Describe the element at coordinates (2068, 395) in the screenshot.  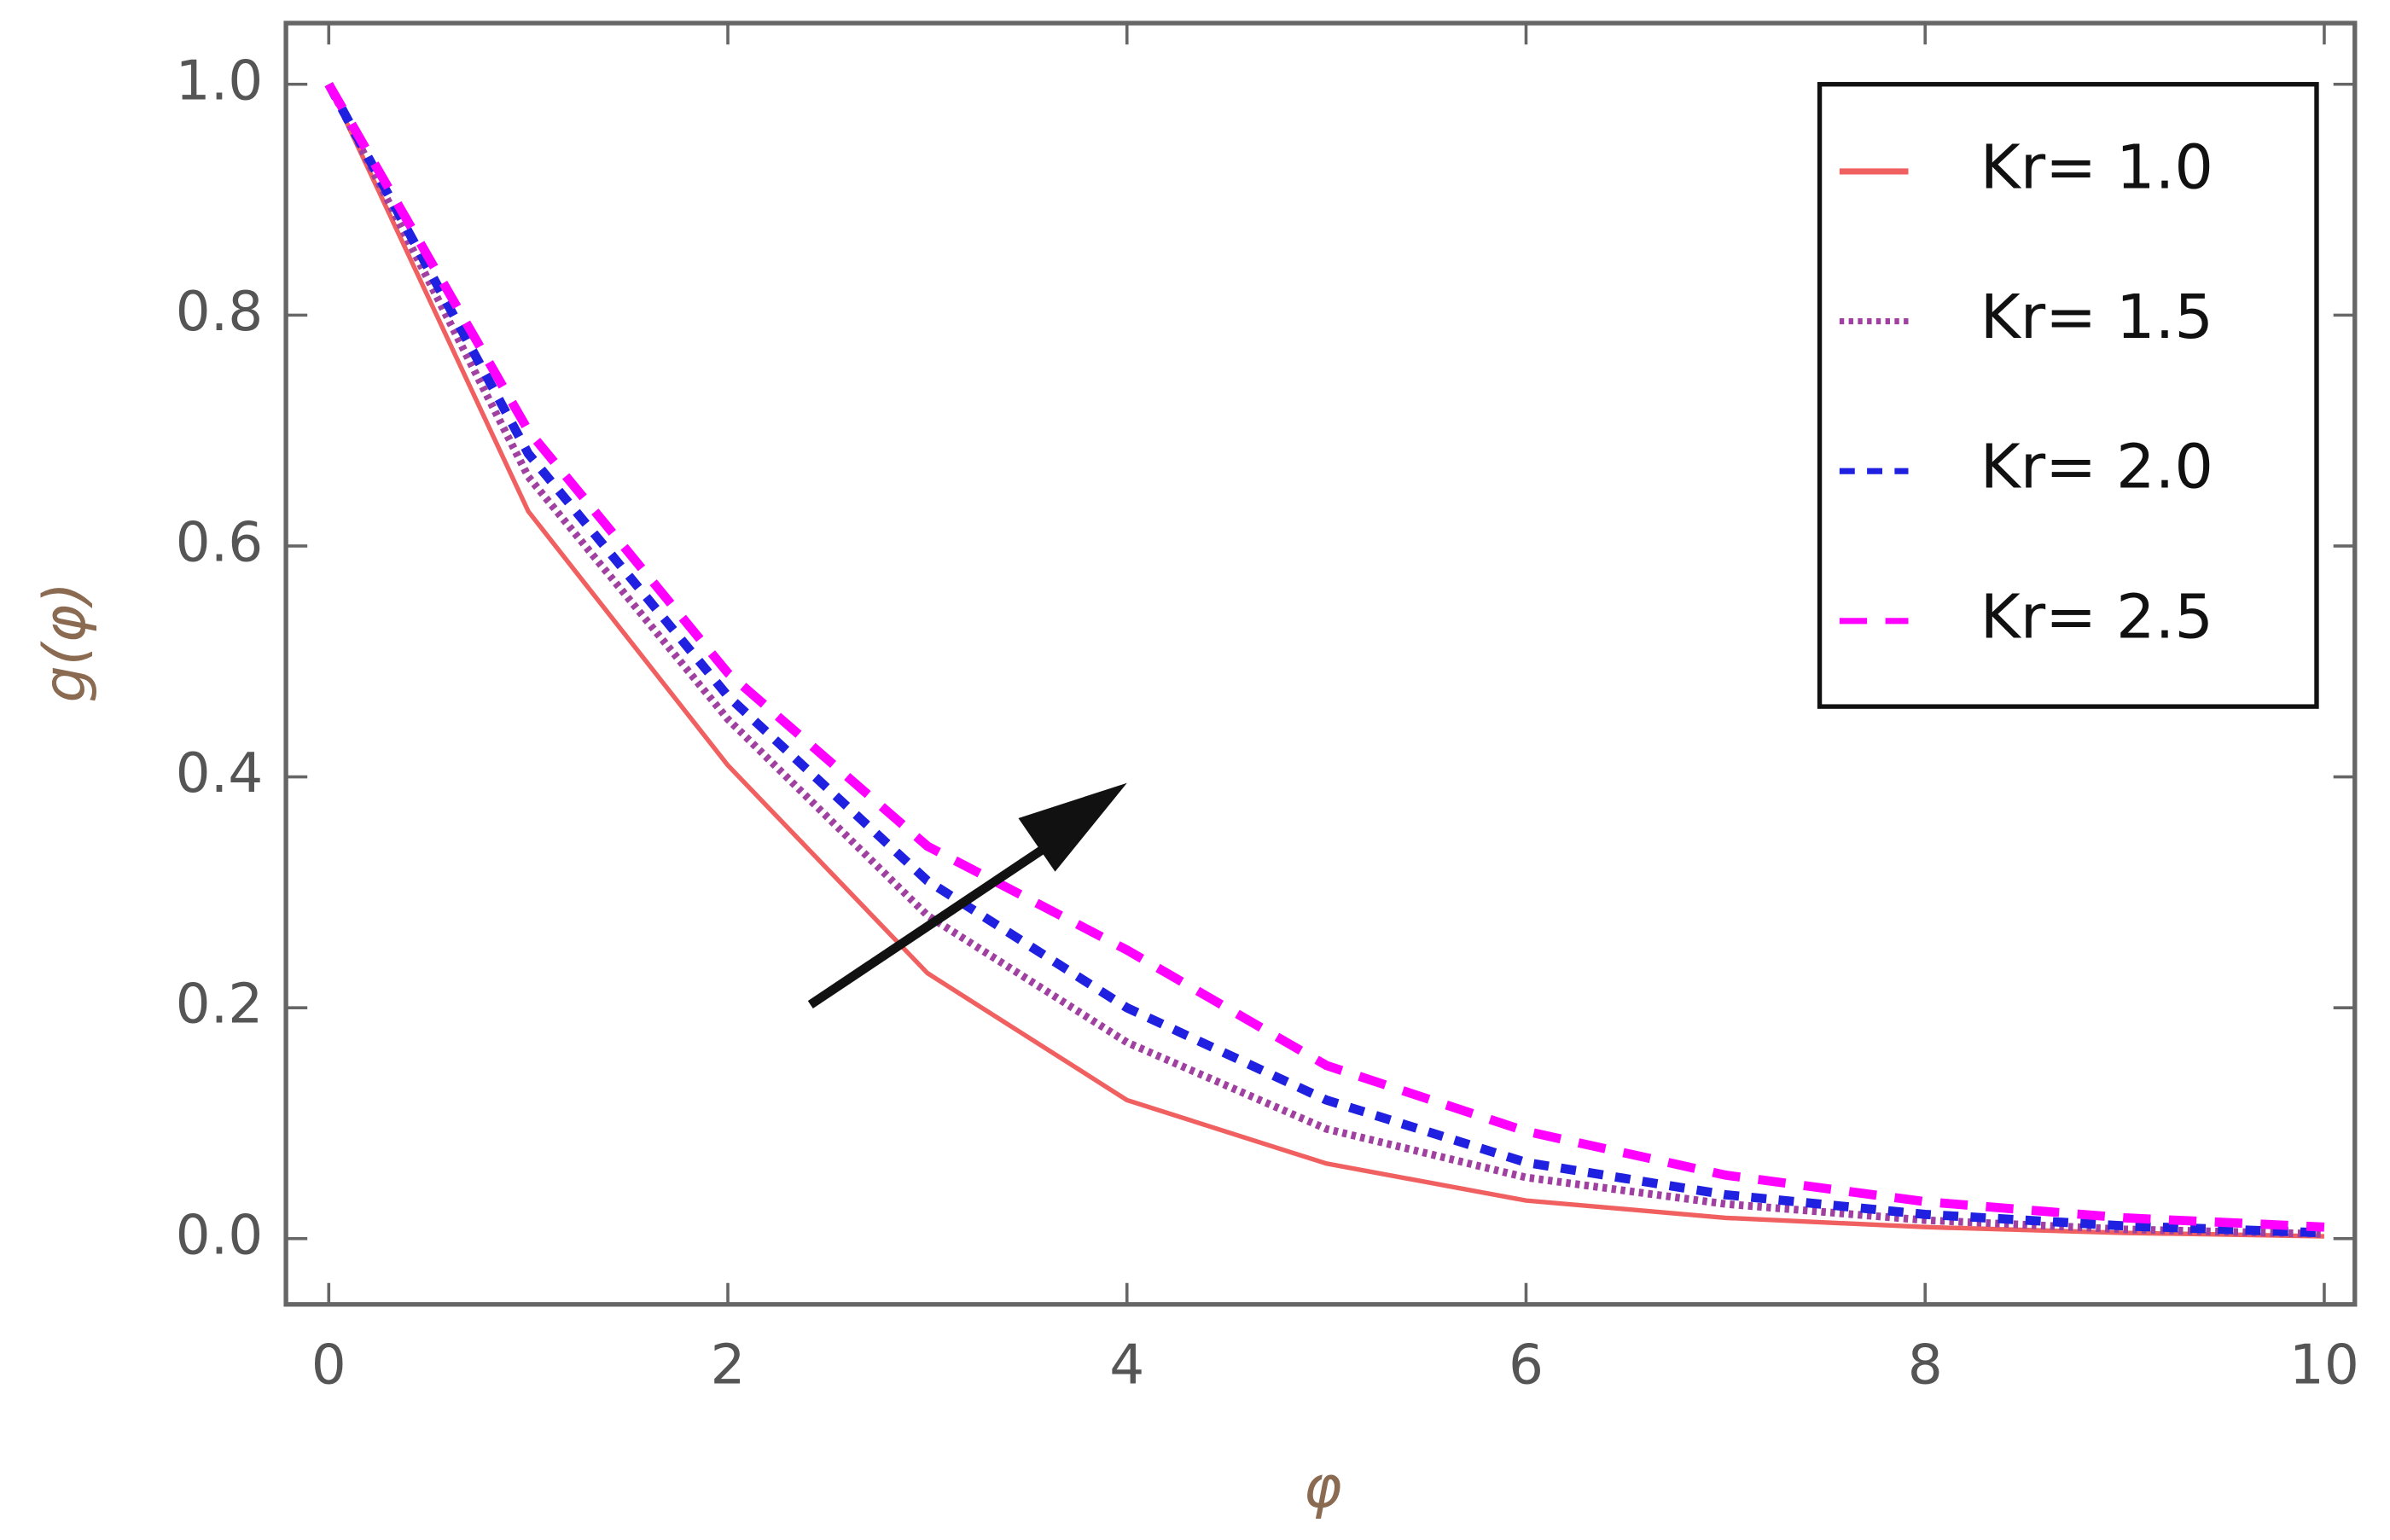
I see `legend-box` at that location.